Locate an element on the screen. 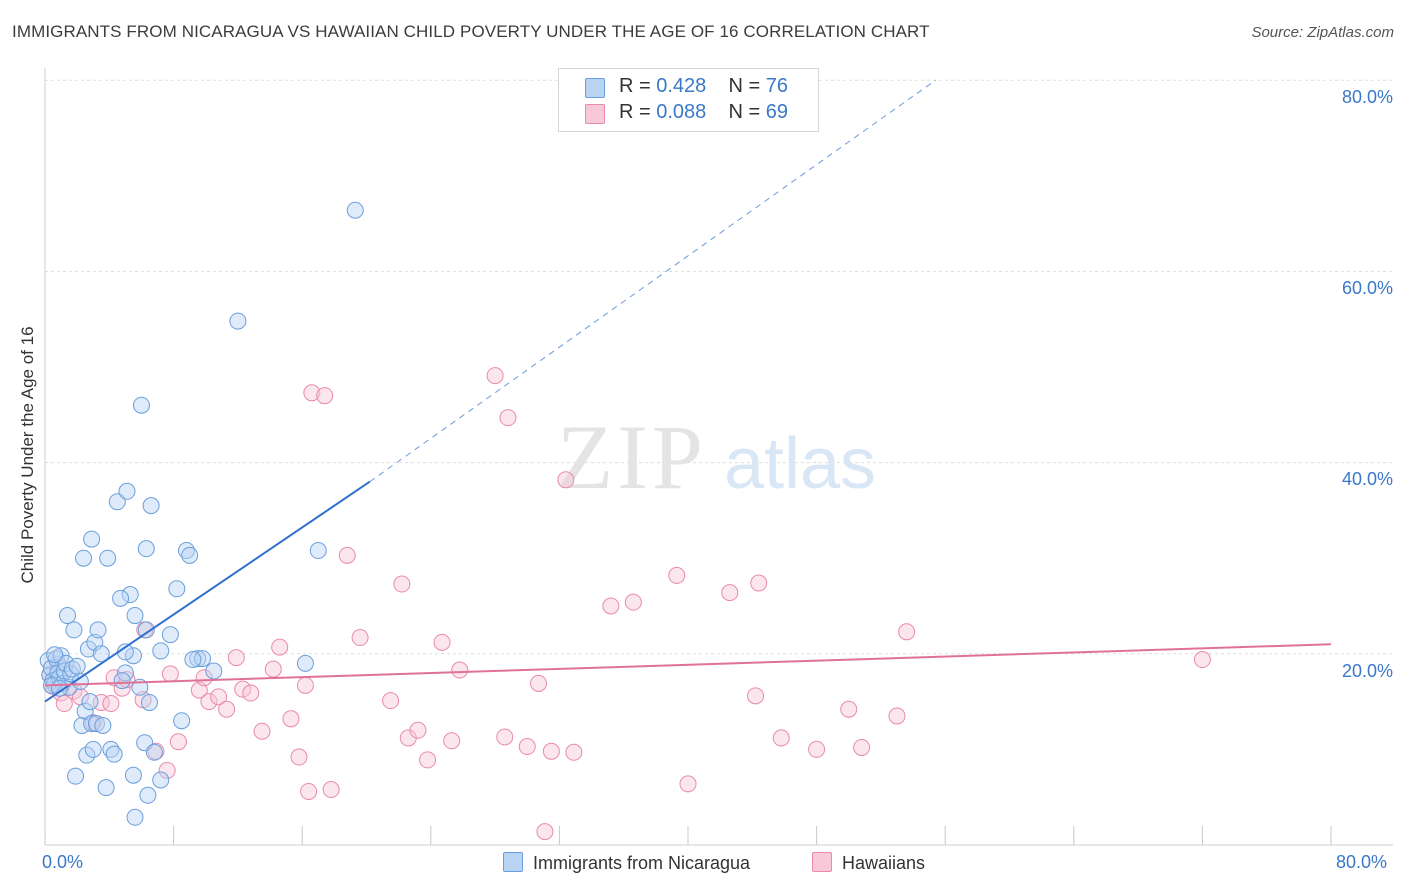 The height and width of the screenshot is (892, 1406). nicaragua-trend-line is located at coordinates (207, 591).